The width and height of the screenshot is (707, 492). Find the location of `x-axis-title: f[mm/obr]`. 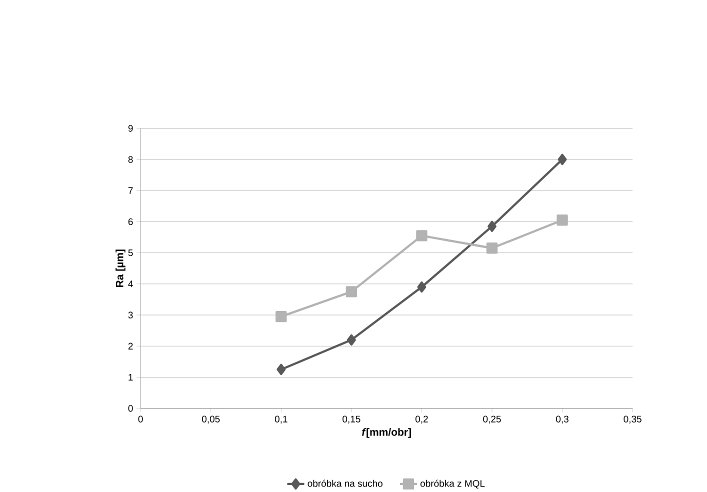

x-axis-title: f[mm/obr] is located at coordinates (386, 433).